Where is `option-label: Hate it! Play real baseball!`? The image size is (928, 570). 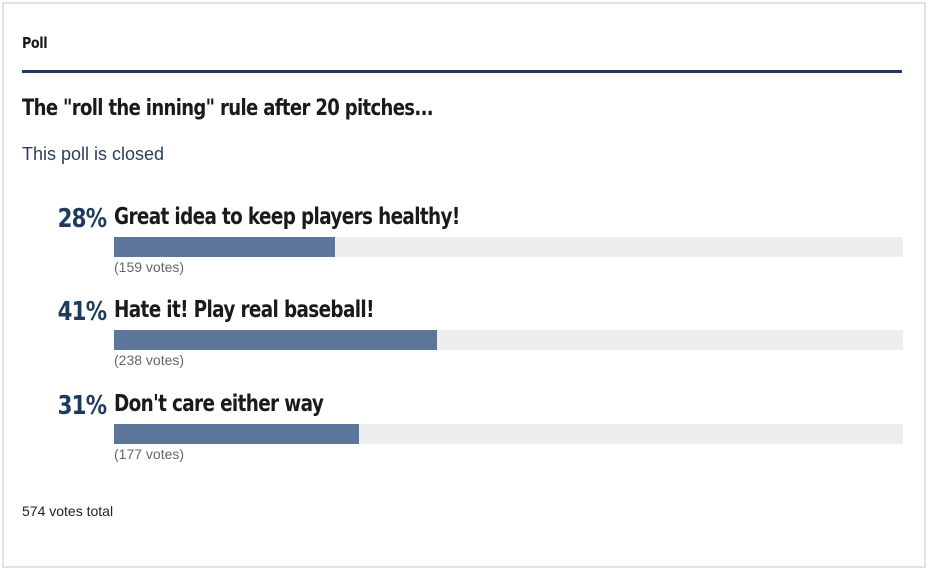 option-label: Hate it! Play real baseball! is located at coordinates (244, 310).